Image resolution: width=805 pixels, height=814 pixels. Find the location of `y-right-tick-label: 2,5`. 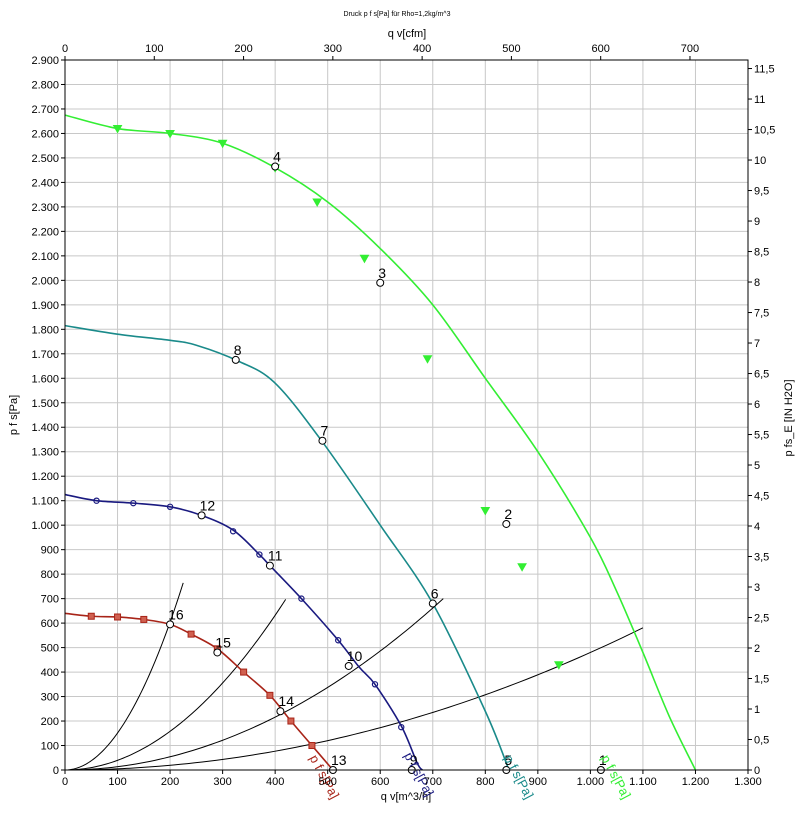

y-right-tick-label: 2,5 is located at coordinates (761, 619).